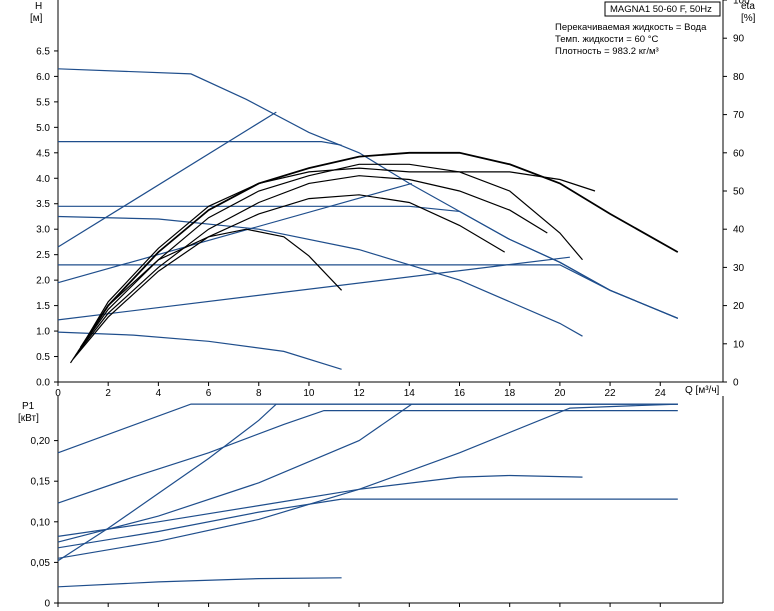 The width and height of the screenshot is (774, 611). Describe the element at coordinates (43, 383) in the screenshot. I see `y-tick-label: 0.0` at that location.